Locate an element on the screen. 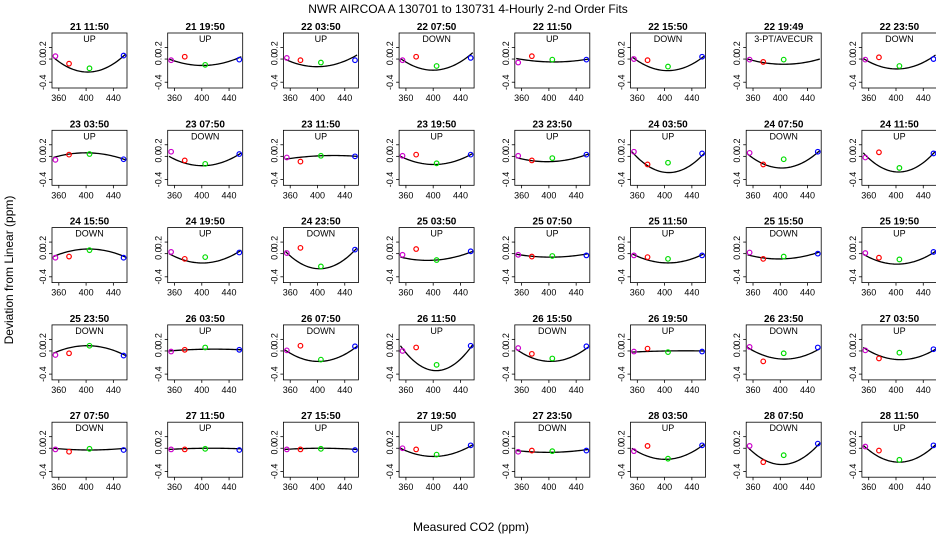  panel-title: 25 03:50 is located at coordinates (437, 222).